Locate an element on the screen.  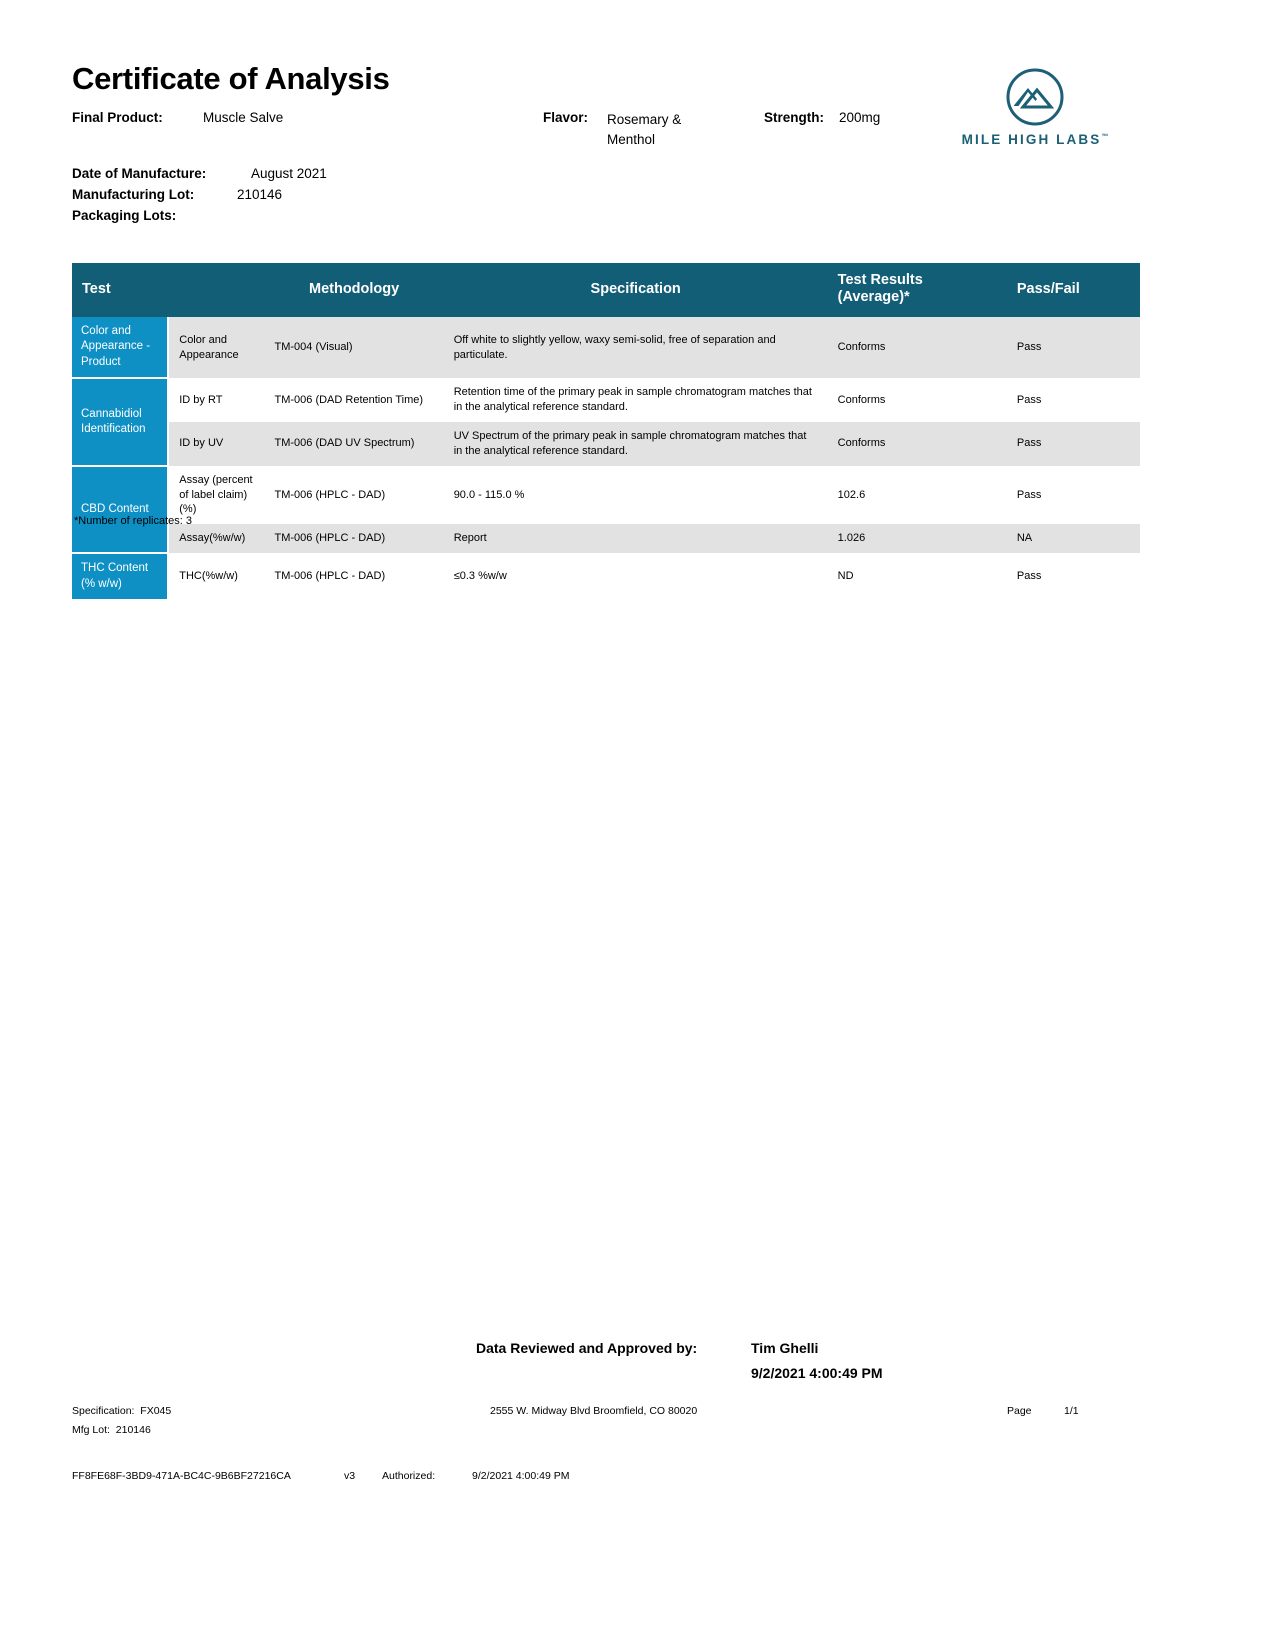
authorized-label: Authorized: is located at coordinates (409, 1476).